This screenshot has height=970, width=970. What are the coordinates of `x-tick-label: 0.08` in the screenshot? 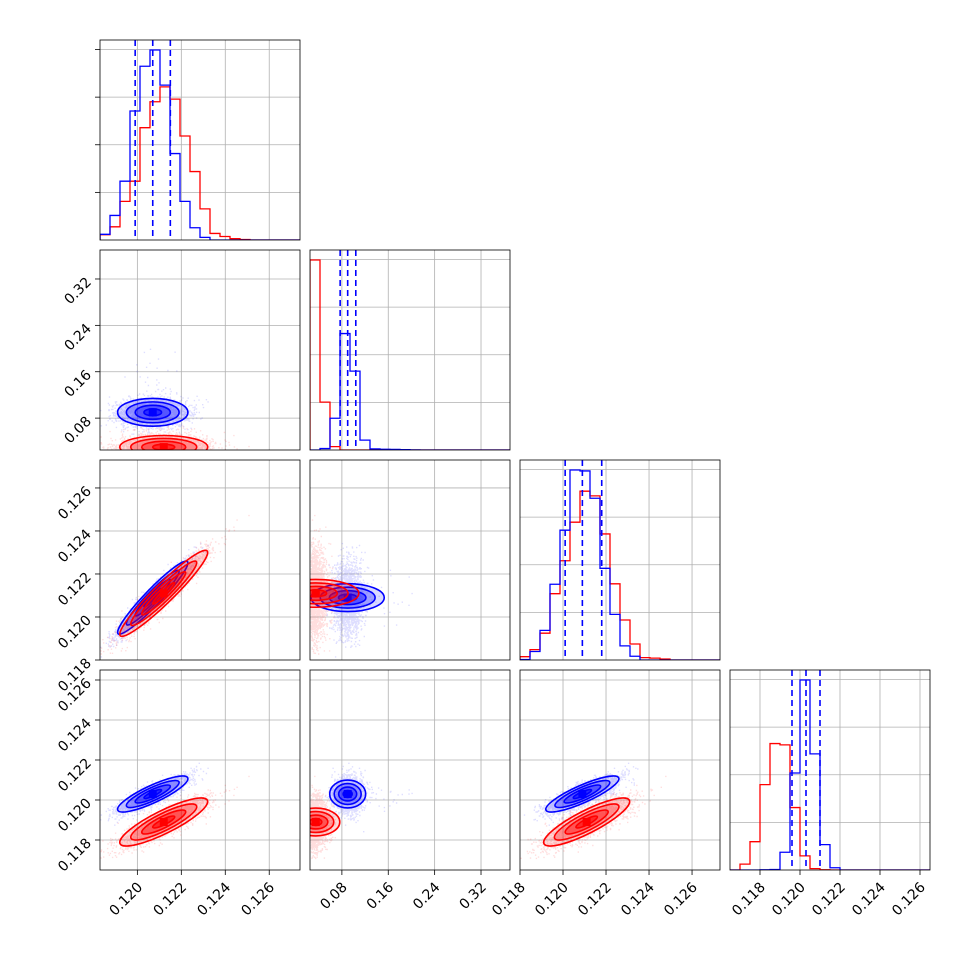 It's located at (333, 896).